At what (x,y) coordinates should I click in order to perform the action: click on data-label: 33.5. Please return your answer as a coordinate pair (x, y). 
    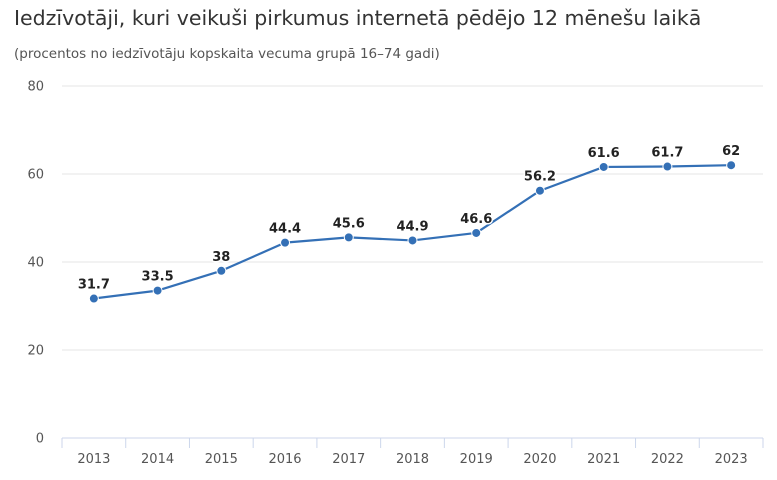
    Looking at the image, I should click on (158, 277).